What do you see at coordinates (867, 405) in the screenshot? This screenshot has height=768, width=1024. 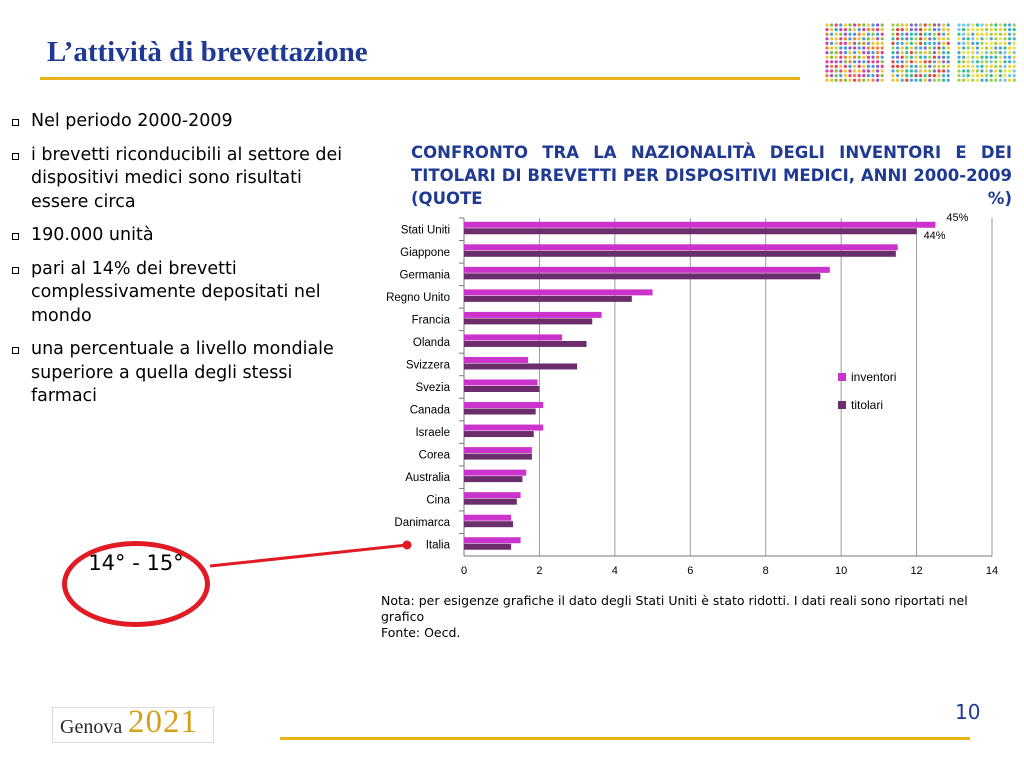 I see `legend-label: titolari` at bounding box center [867, 405].